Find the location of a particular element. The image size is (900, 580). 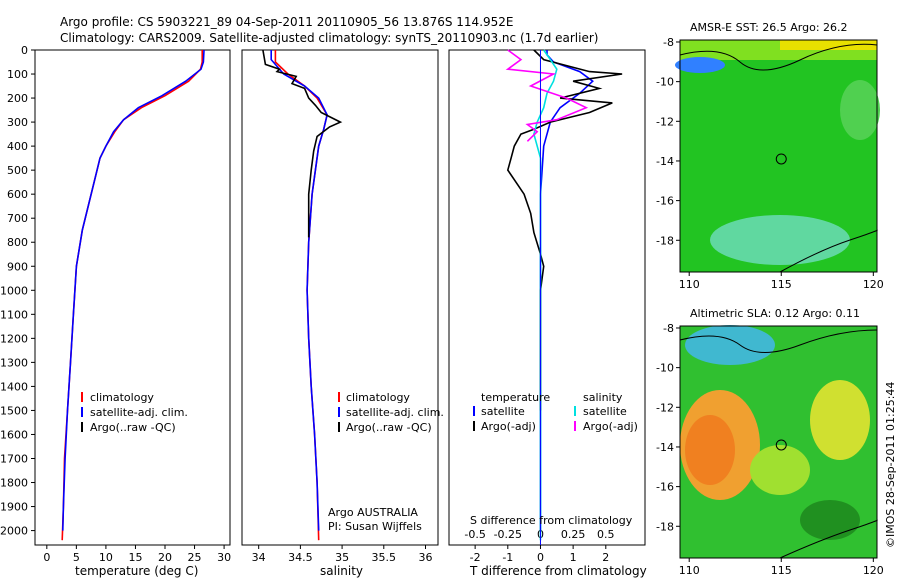

salinity-annotation-2: PI: Susan Wijffels is located at coordinates (375, 526).